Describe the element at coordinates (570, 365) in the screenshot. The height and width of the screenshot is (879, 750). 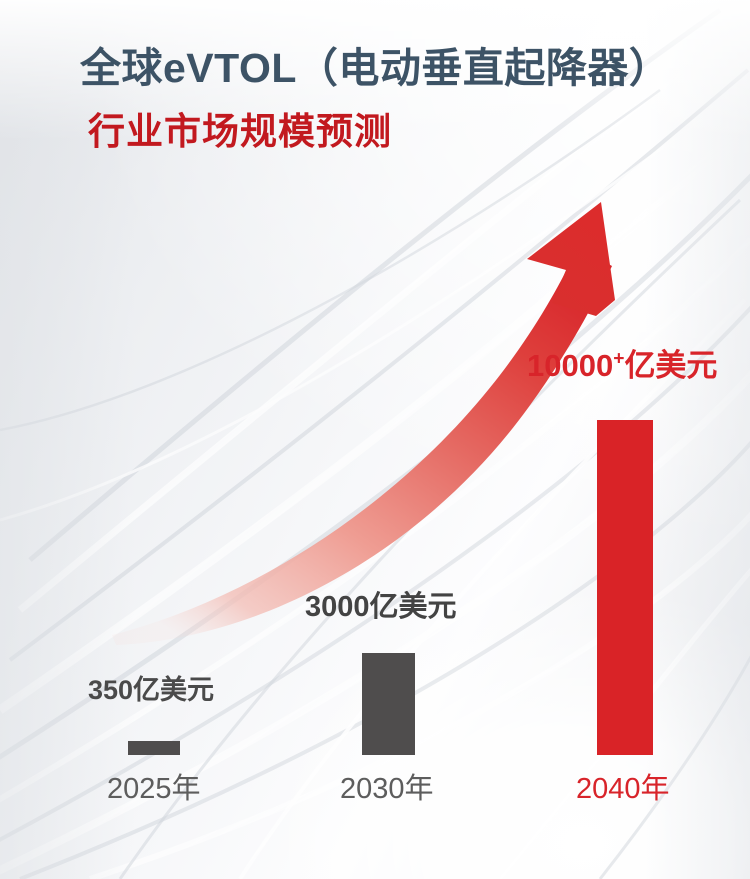
I see `bar-value-number-2040: 10000` at that location.